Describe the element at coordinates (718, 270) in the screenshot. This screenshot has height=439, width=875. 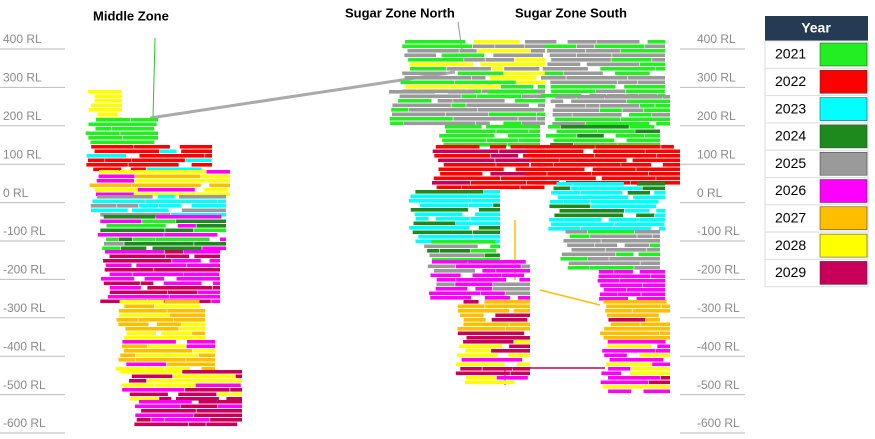
I see `level-label: -200 RL` at that location.